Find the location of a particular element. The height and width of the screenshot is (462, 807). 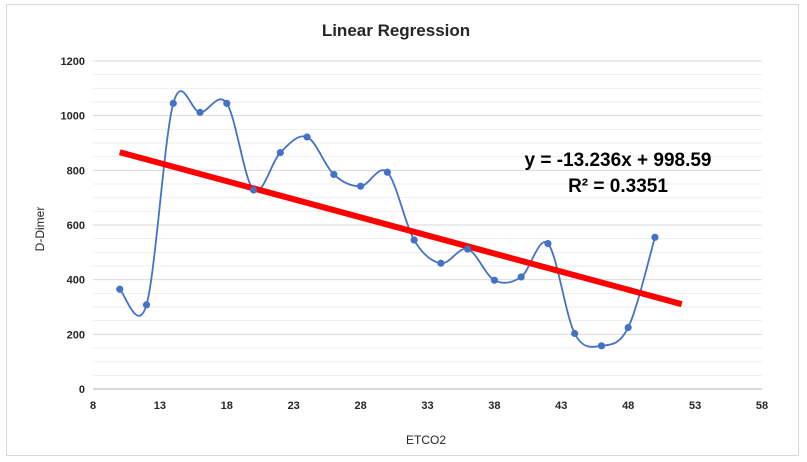

trendline-equation: y = -13.236x + 998.59 is located at coordinates (618, 160).